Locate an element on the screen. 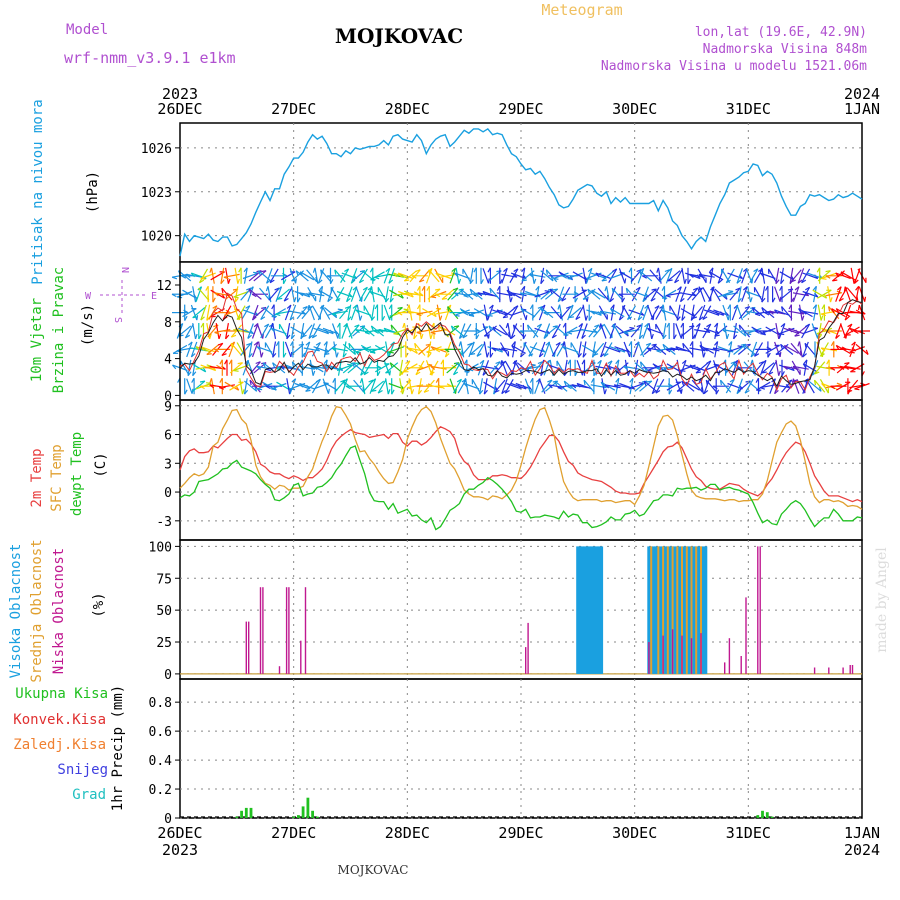 The height and width of the screenshot is (900, 900). pressure-frame is located at coordinates (521, 192).